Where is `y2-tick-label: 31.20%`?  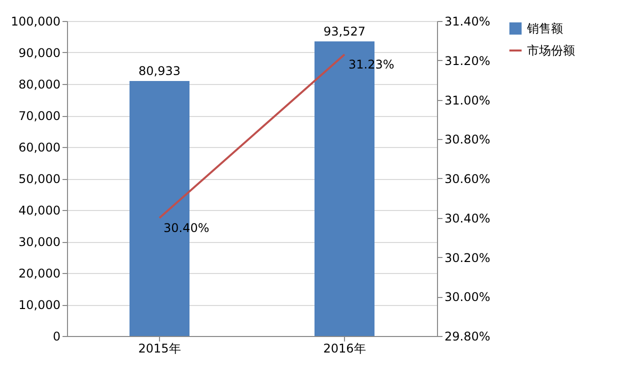
y2-tick-label: 31.20% is located at coordinates (467, 61).